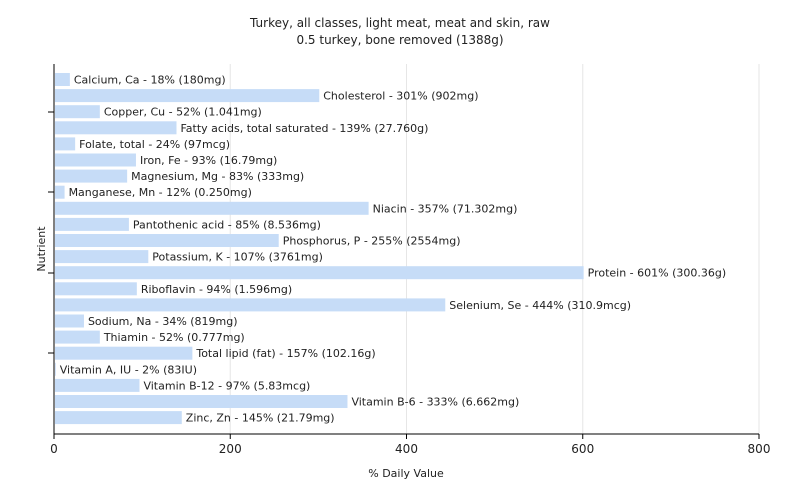 Image resolution: width=800 pixels, height=500 pixels. What do you see at coordinates (237, 257) in the screenshot?
I see `bar-label: Potassium, K - 107% (3761mg)` at bounding box center [237, 257].